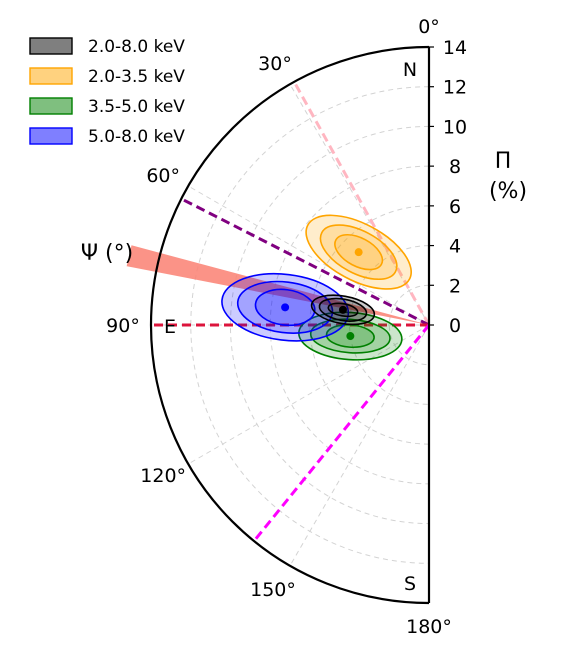 This screenshot has height=654, width=581. What do you see at coordinates (170, 327) in the screenshot?
I see `direction-label-east: E` at bounding box center [170, 327].